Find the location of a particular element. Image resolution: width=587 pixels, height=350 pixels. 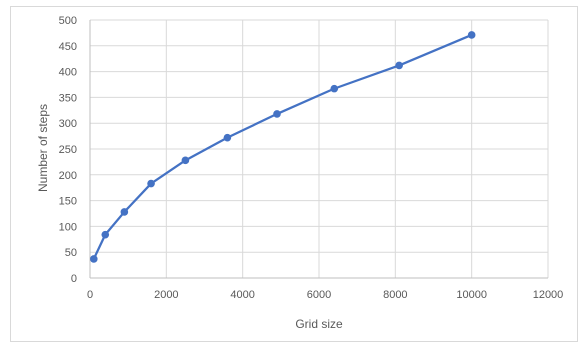

y-tick-label: 50 is located at coordinates (71, 253).